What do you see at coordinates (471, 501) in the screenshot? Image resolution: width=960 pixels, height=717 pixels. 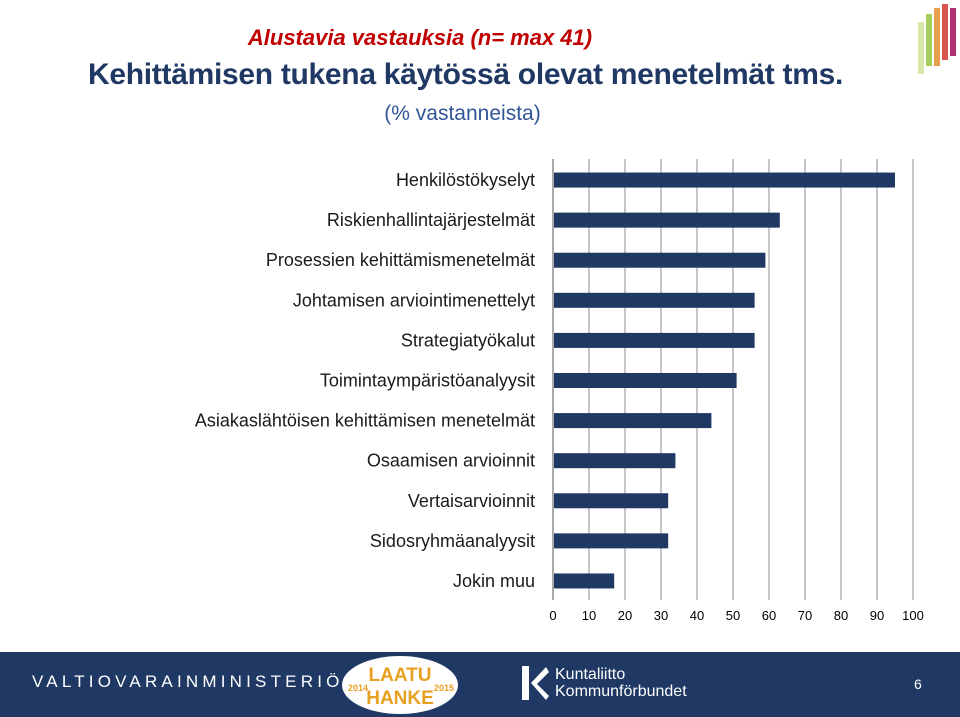 I see `category-label: Vertaisarvioinnit` at bounding box center [471, 501].